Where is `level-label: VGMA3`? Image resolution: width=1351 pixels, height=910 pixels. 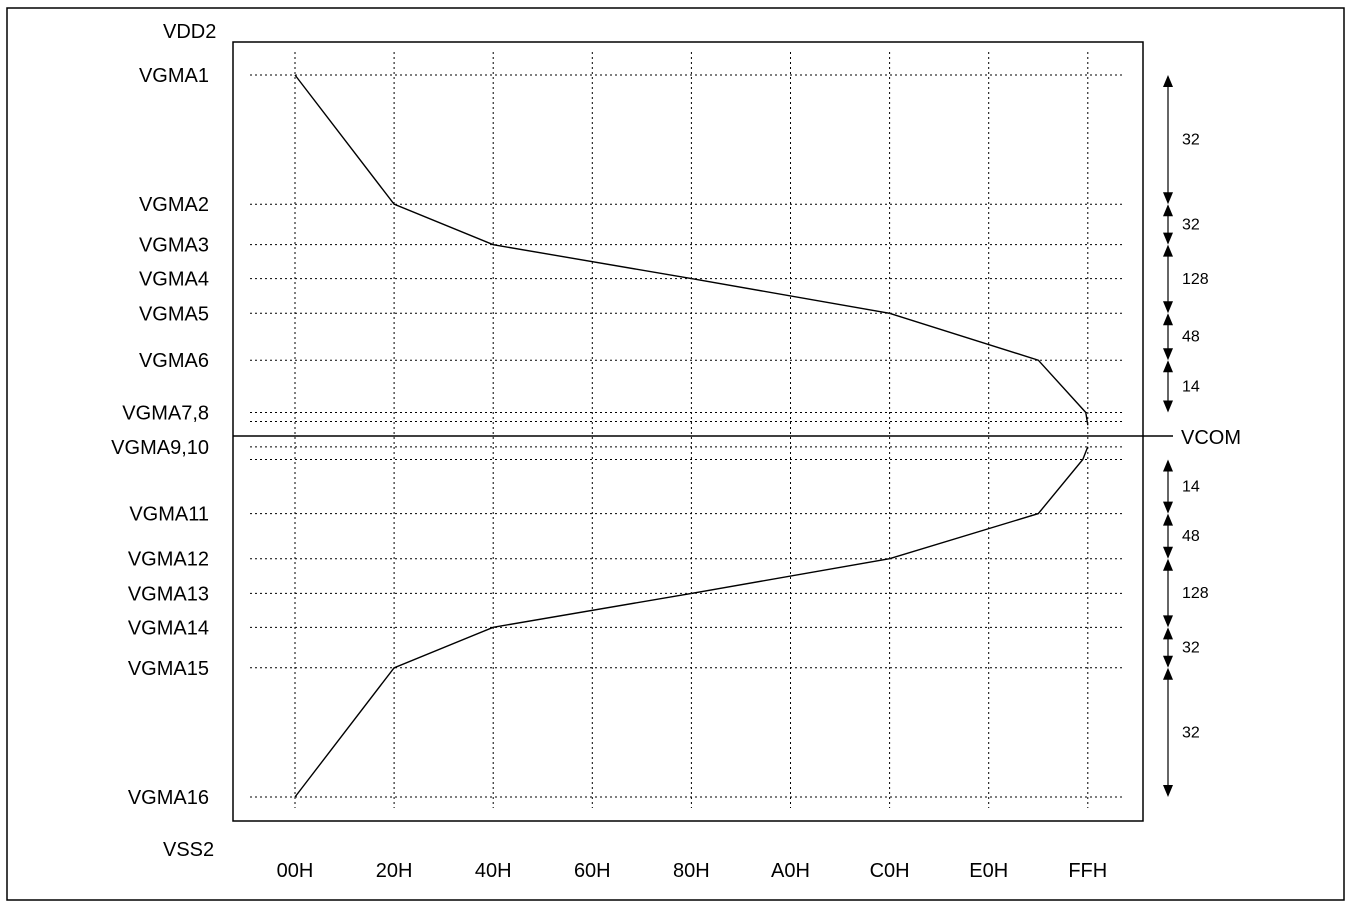
level-label: VGMA3 is located at coordinates (174, 246).